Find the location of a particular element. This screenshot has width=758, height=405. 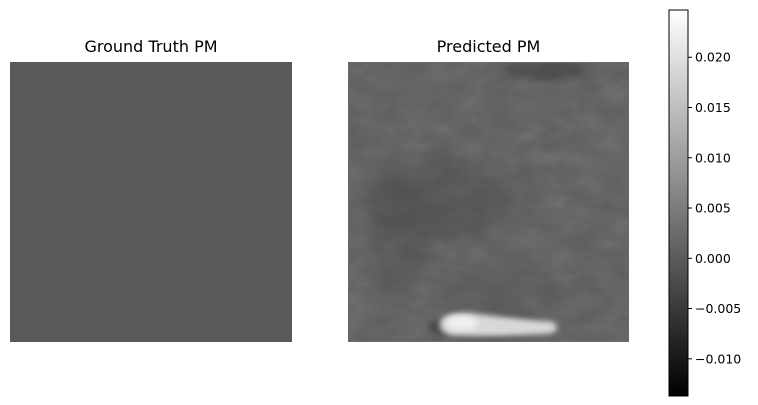

colorbar-tick-label: 0.010 is located at coordinates (713, 157).